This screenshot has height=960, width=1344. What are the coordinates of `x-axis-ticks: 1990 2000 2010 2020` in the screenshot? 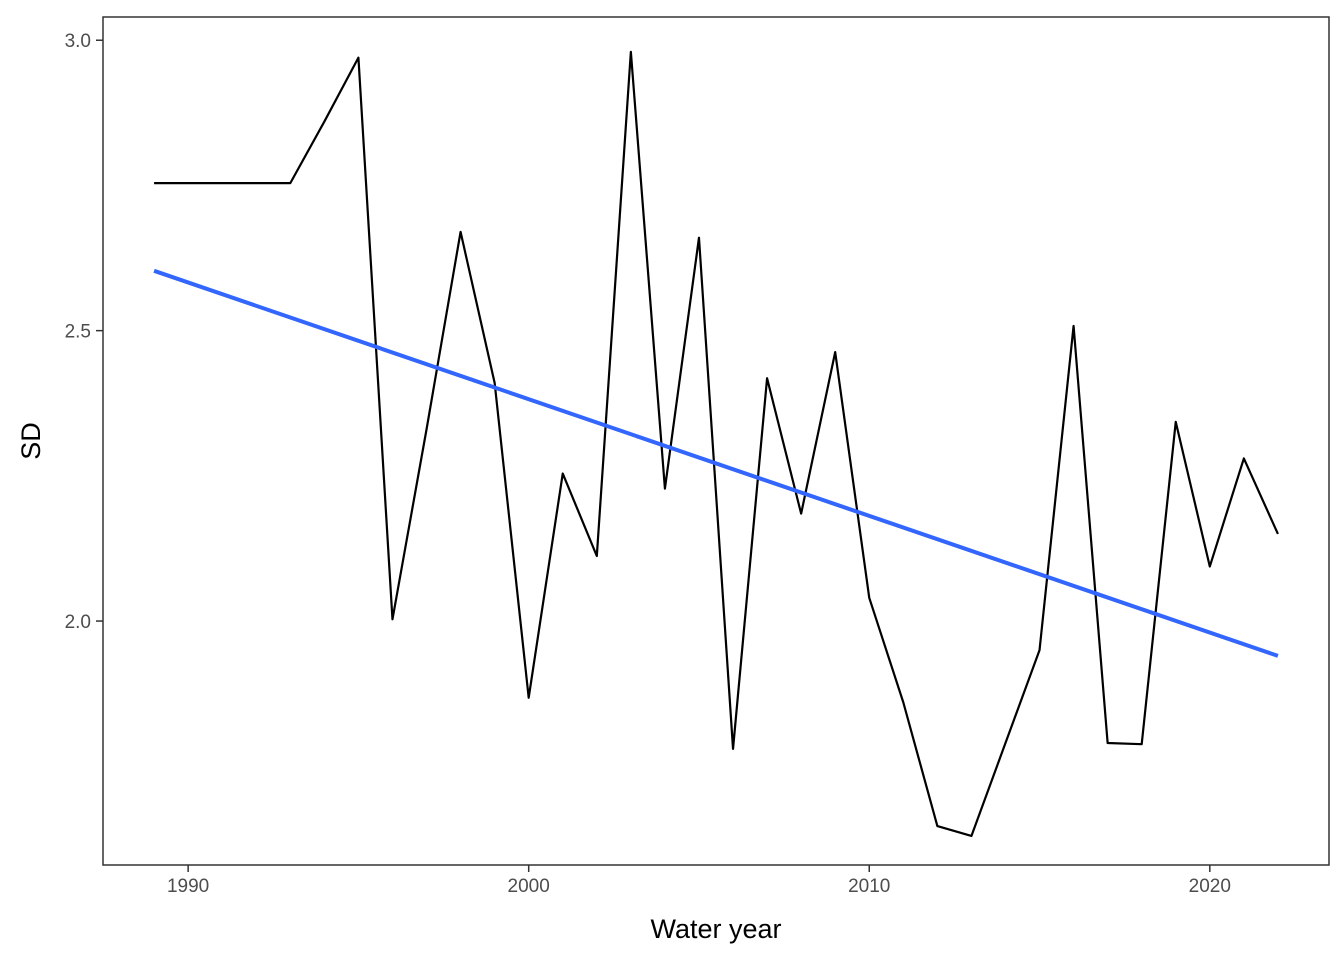 It's located at (699, 881).